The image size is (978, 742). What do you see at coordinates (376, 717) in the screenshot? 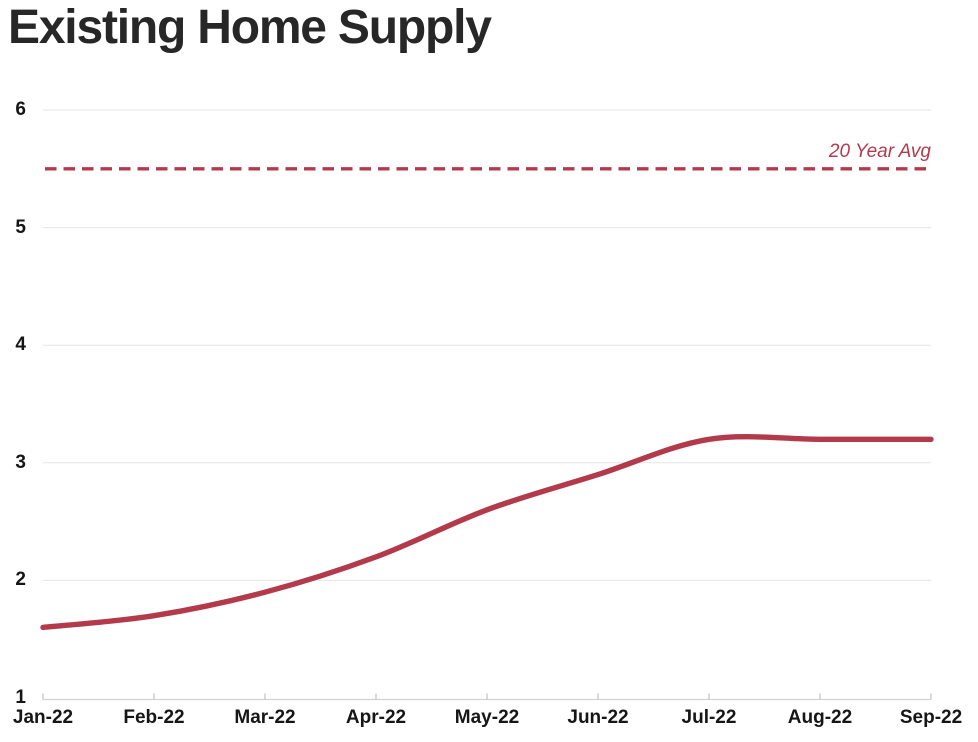
I see `x-axis-tick-label: Apr-22` at bounding box center [376, 717].